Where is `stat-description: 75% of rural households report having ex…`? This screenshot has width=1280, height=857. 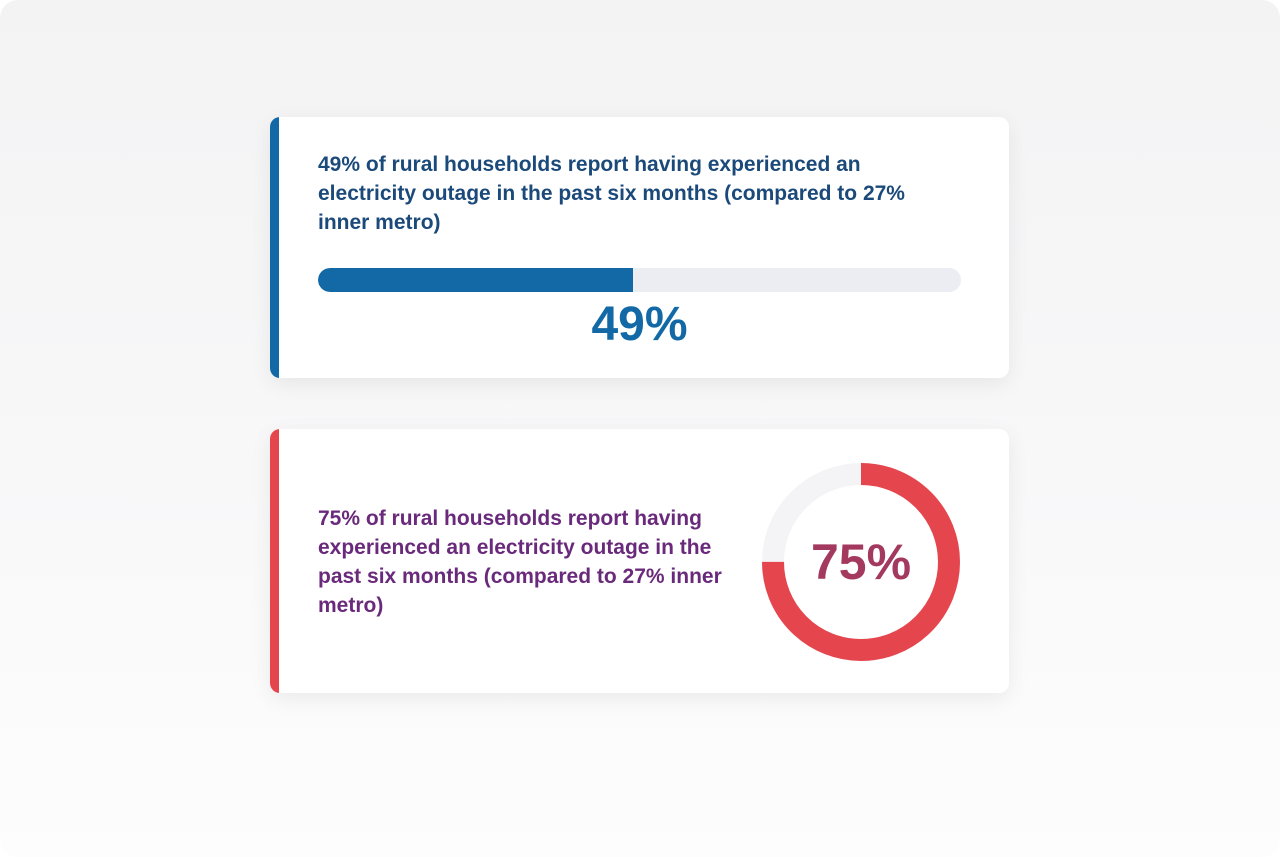
stat-description: 75% of rural households report having ex… is located at coordinates (520, 562).